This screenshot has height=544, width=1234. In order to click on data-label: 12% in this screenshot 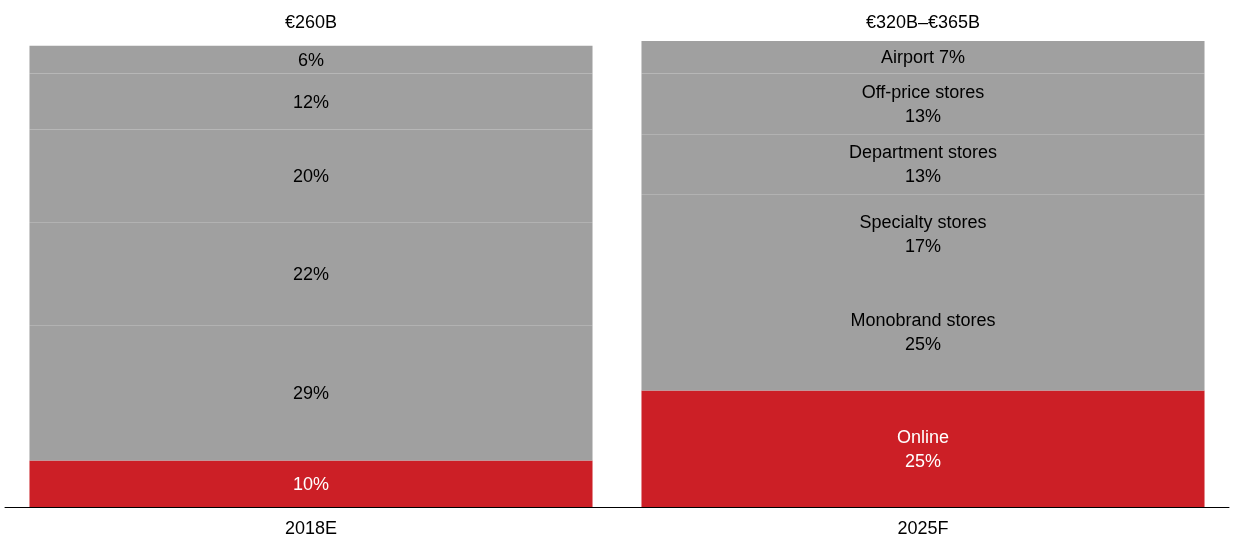, I will do `click(311, 101)`.